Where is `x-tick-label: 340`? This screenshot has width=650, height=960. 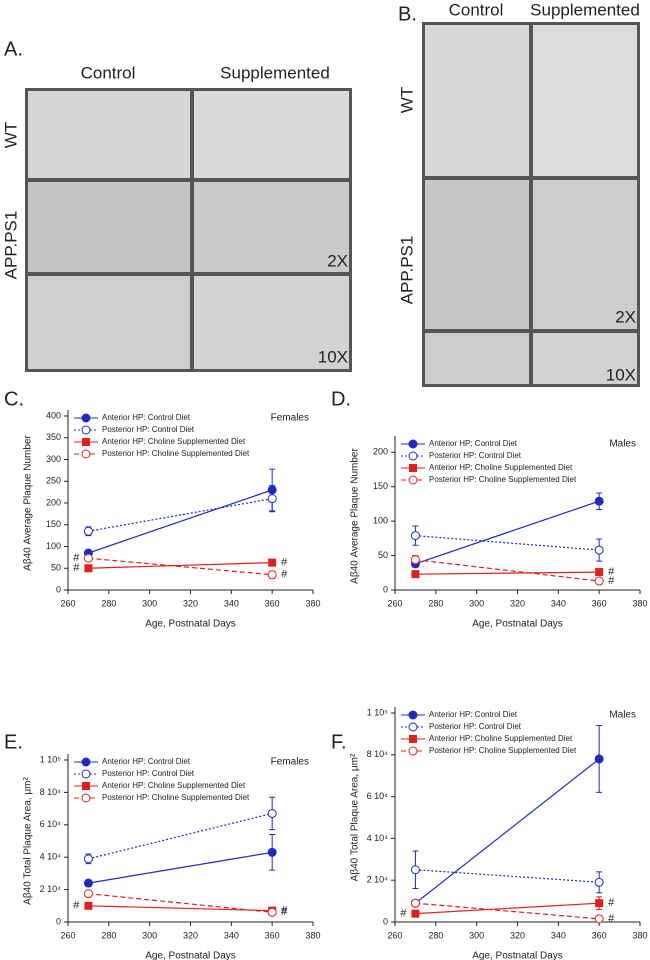
x-tick-label: 340 is located at coordinates (231, 603).